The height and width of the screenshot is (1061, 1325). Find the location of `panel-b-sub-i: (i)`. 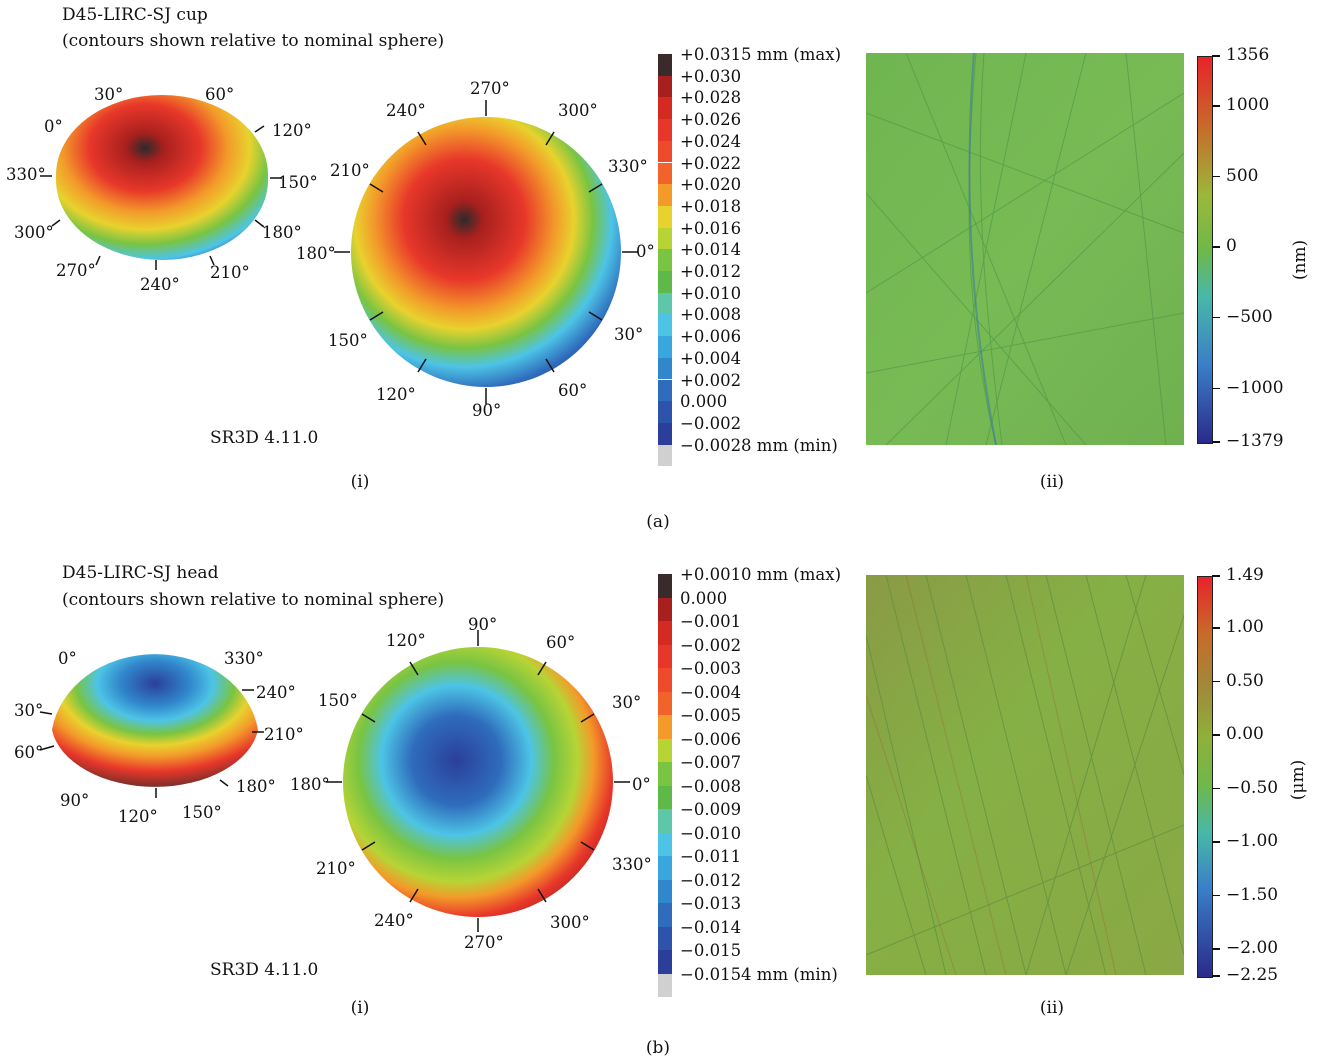

panel-b-sub-i: (i) is located at coordinates (360, 1008).